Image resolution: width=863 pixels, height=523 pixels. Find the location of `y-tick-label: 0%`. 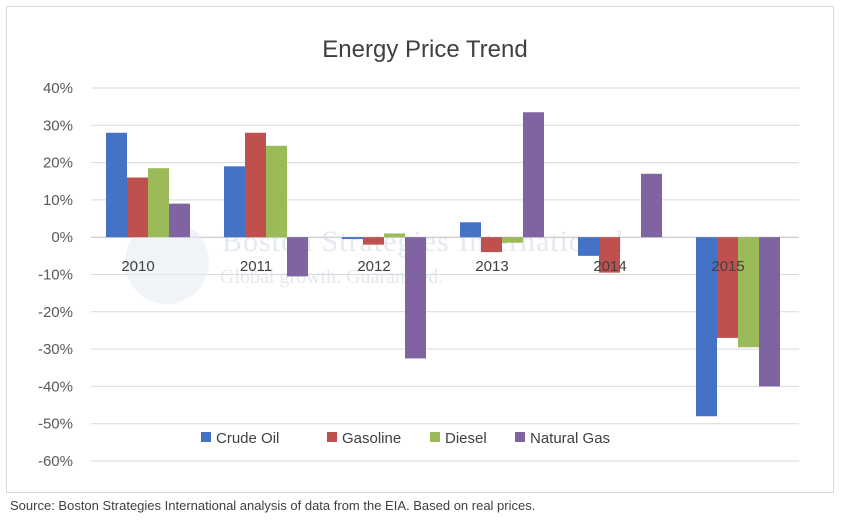

y-tick-label: 0% is located at coordinates (62, 237).